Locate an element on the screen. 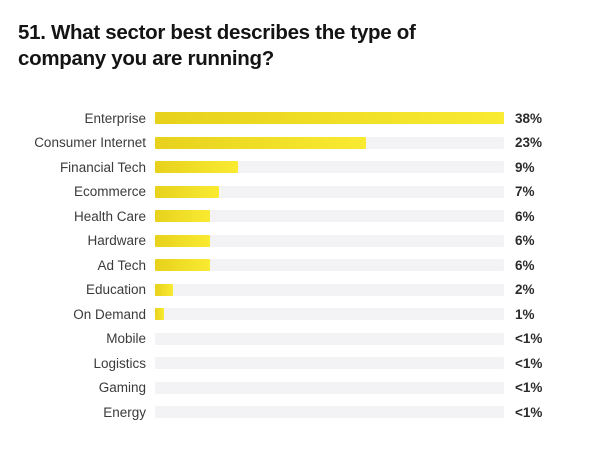  chart-row: Logistics <1% is located at coordinates (281, 363).